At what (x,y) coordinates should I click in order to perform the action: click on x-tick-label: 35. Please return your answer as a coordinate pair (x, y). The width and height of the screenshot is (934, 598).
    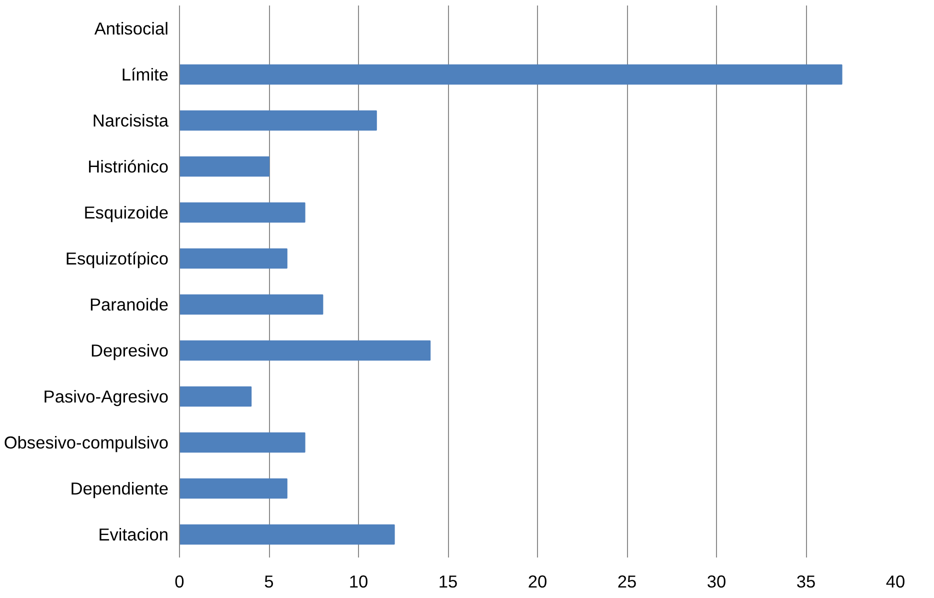
    Looking at the image, I should click on (806, 582).